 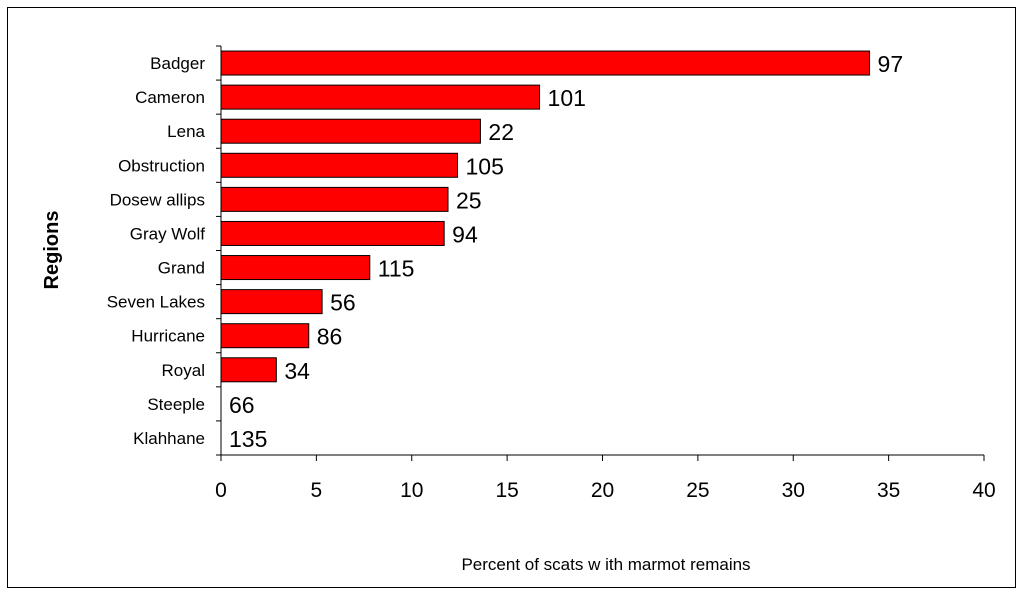 What do you see at coordinates (317, 490) in the screenshot?
I see `x-tick-label: 5` at bounding box center [317, 490].